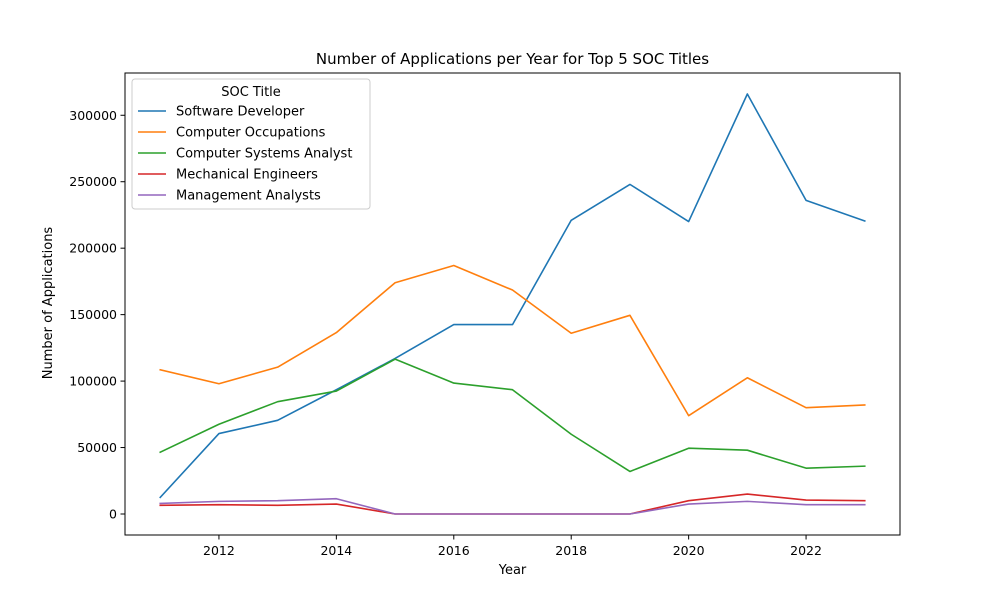 The width and height of the screenshot is (1000, 600). What do you see at coordinates (113, 514) in the screenshot?
I see `y-tick-label: 0` at bounding box center [113, 514].